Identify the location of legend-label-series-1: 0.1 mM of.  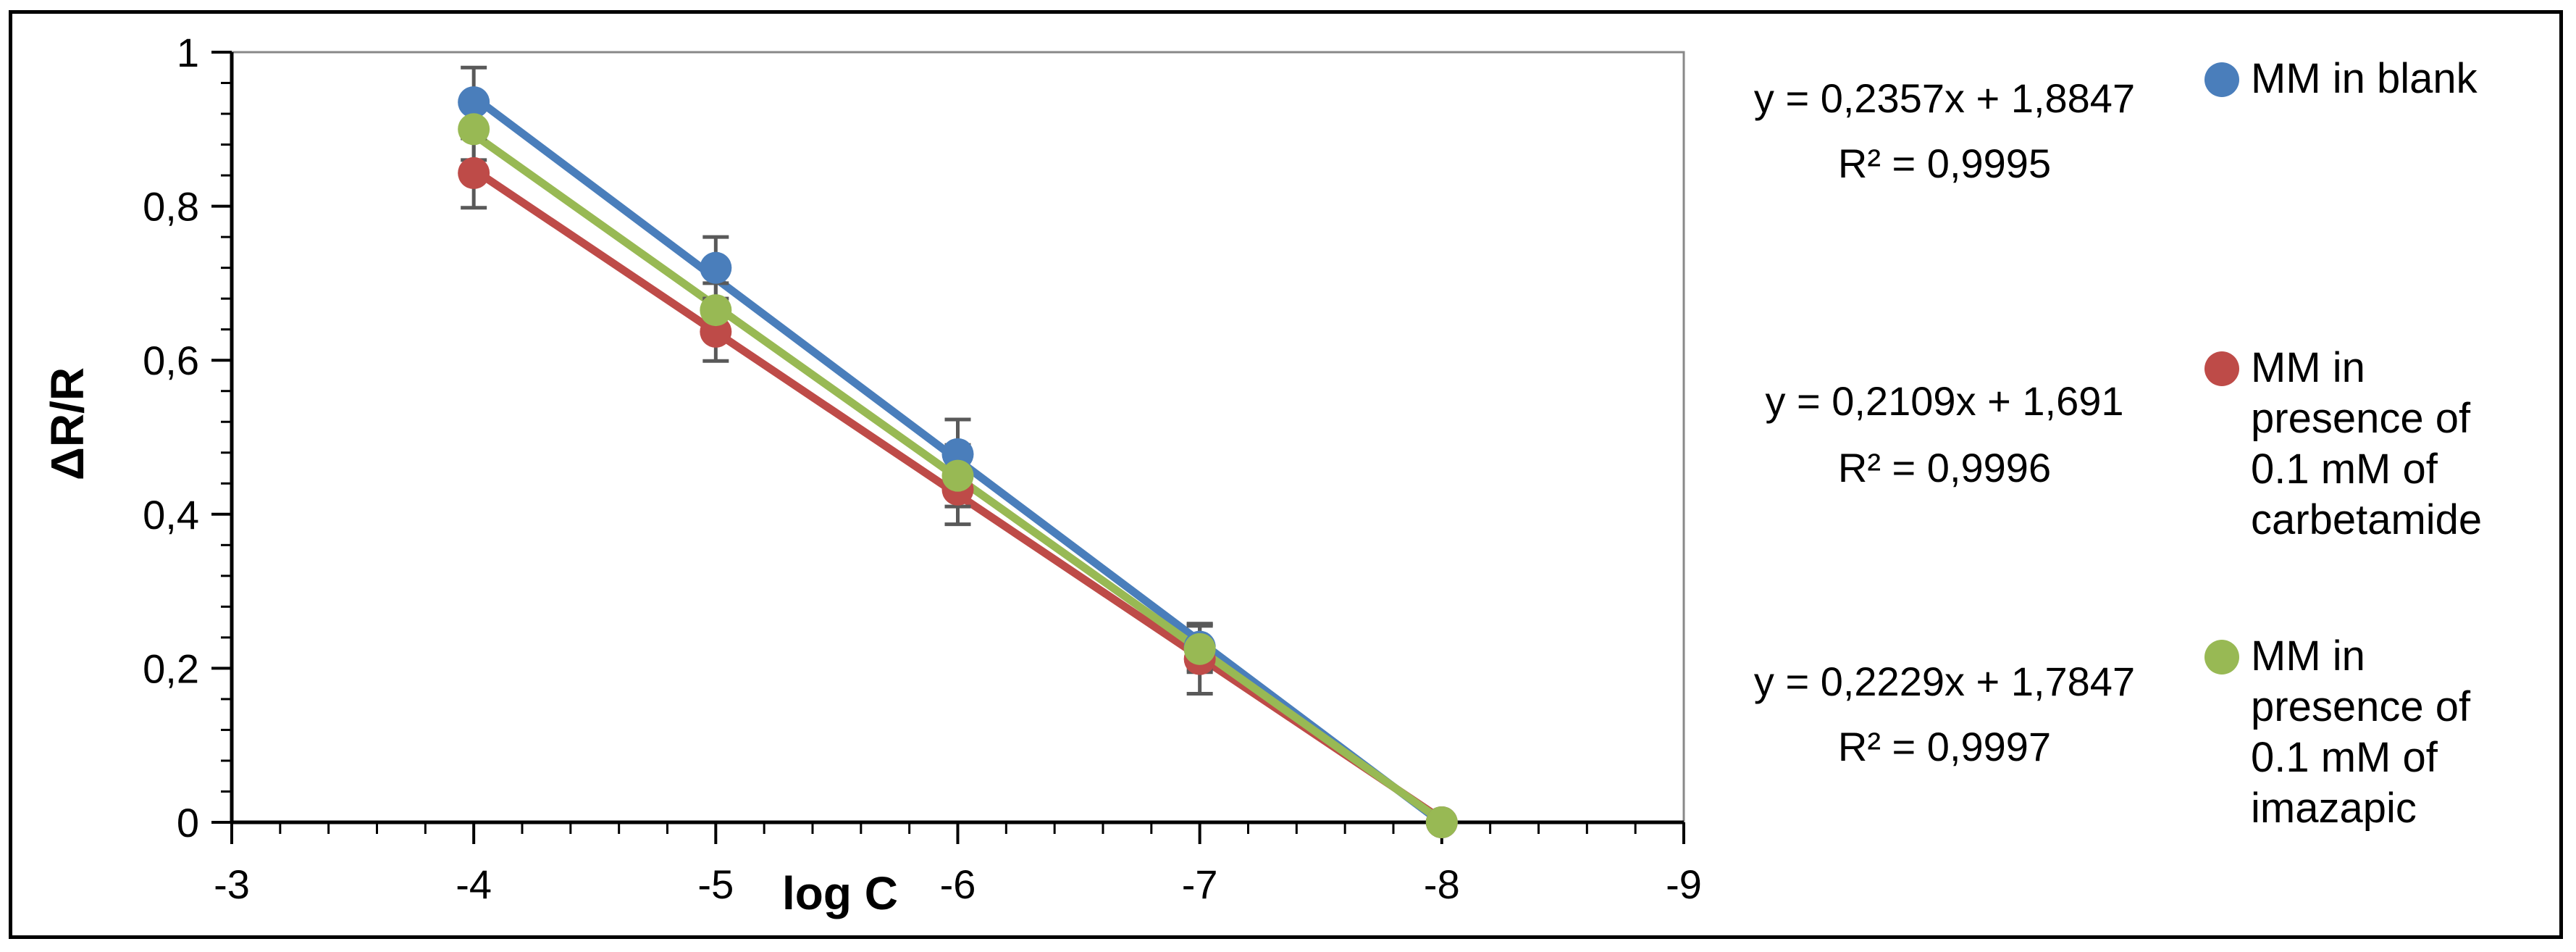
(2344, 469).